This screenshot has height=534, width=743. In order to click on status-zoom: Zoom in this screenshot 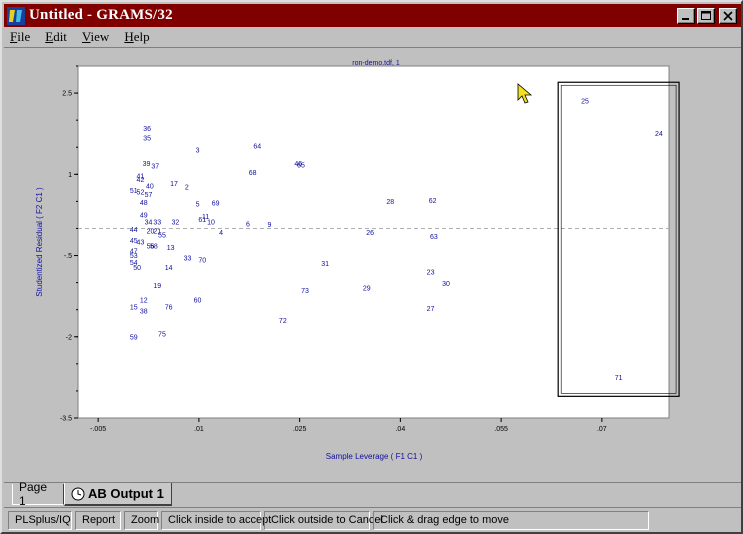, I will do `click(141, 520)`.